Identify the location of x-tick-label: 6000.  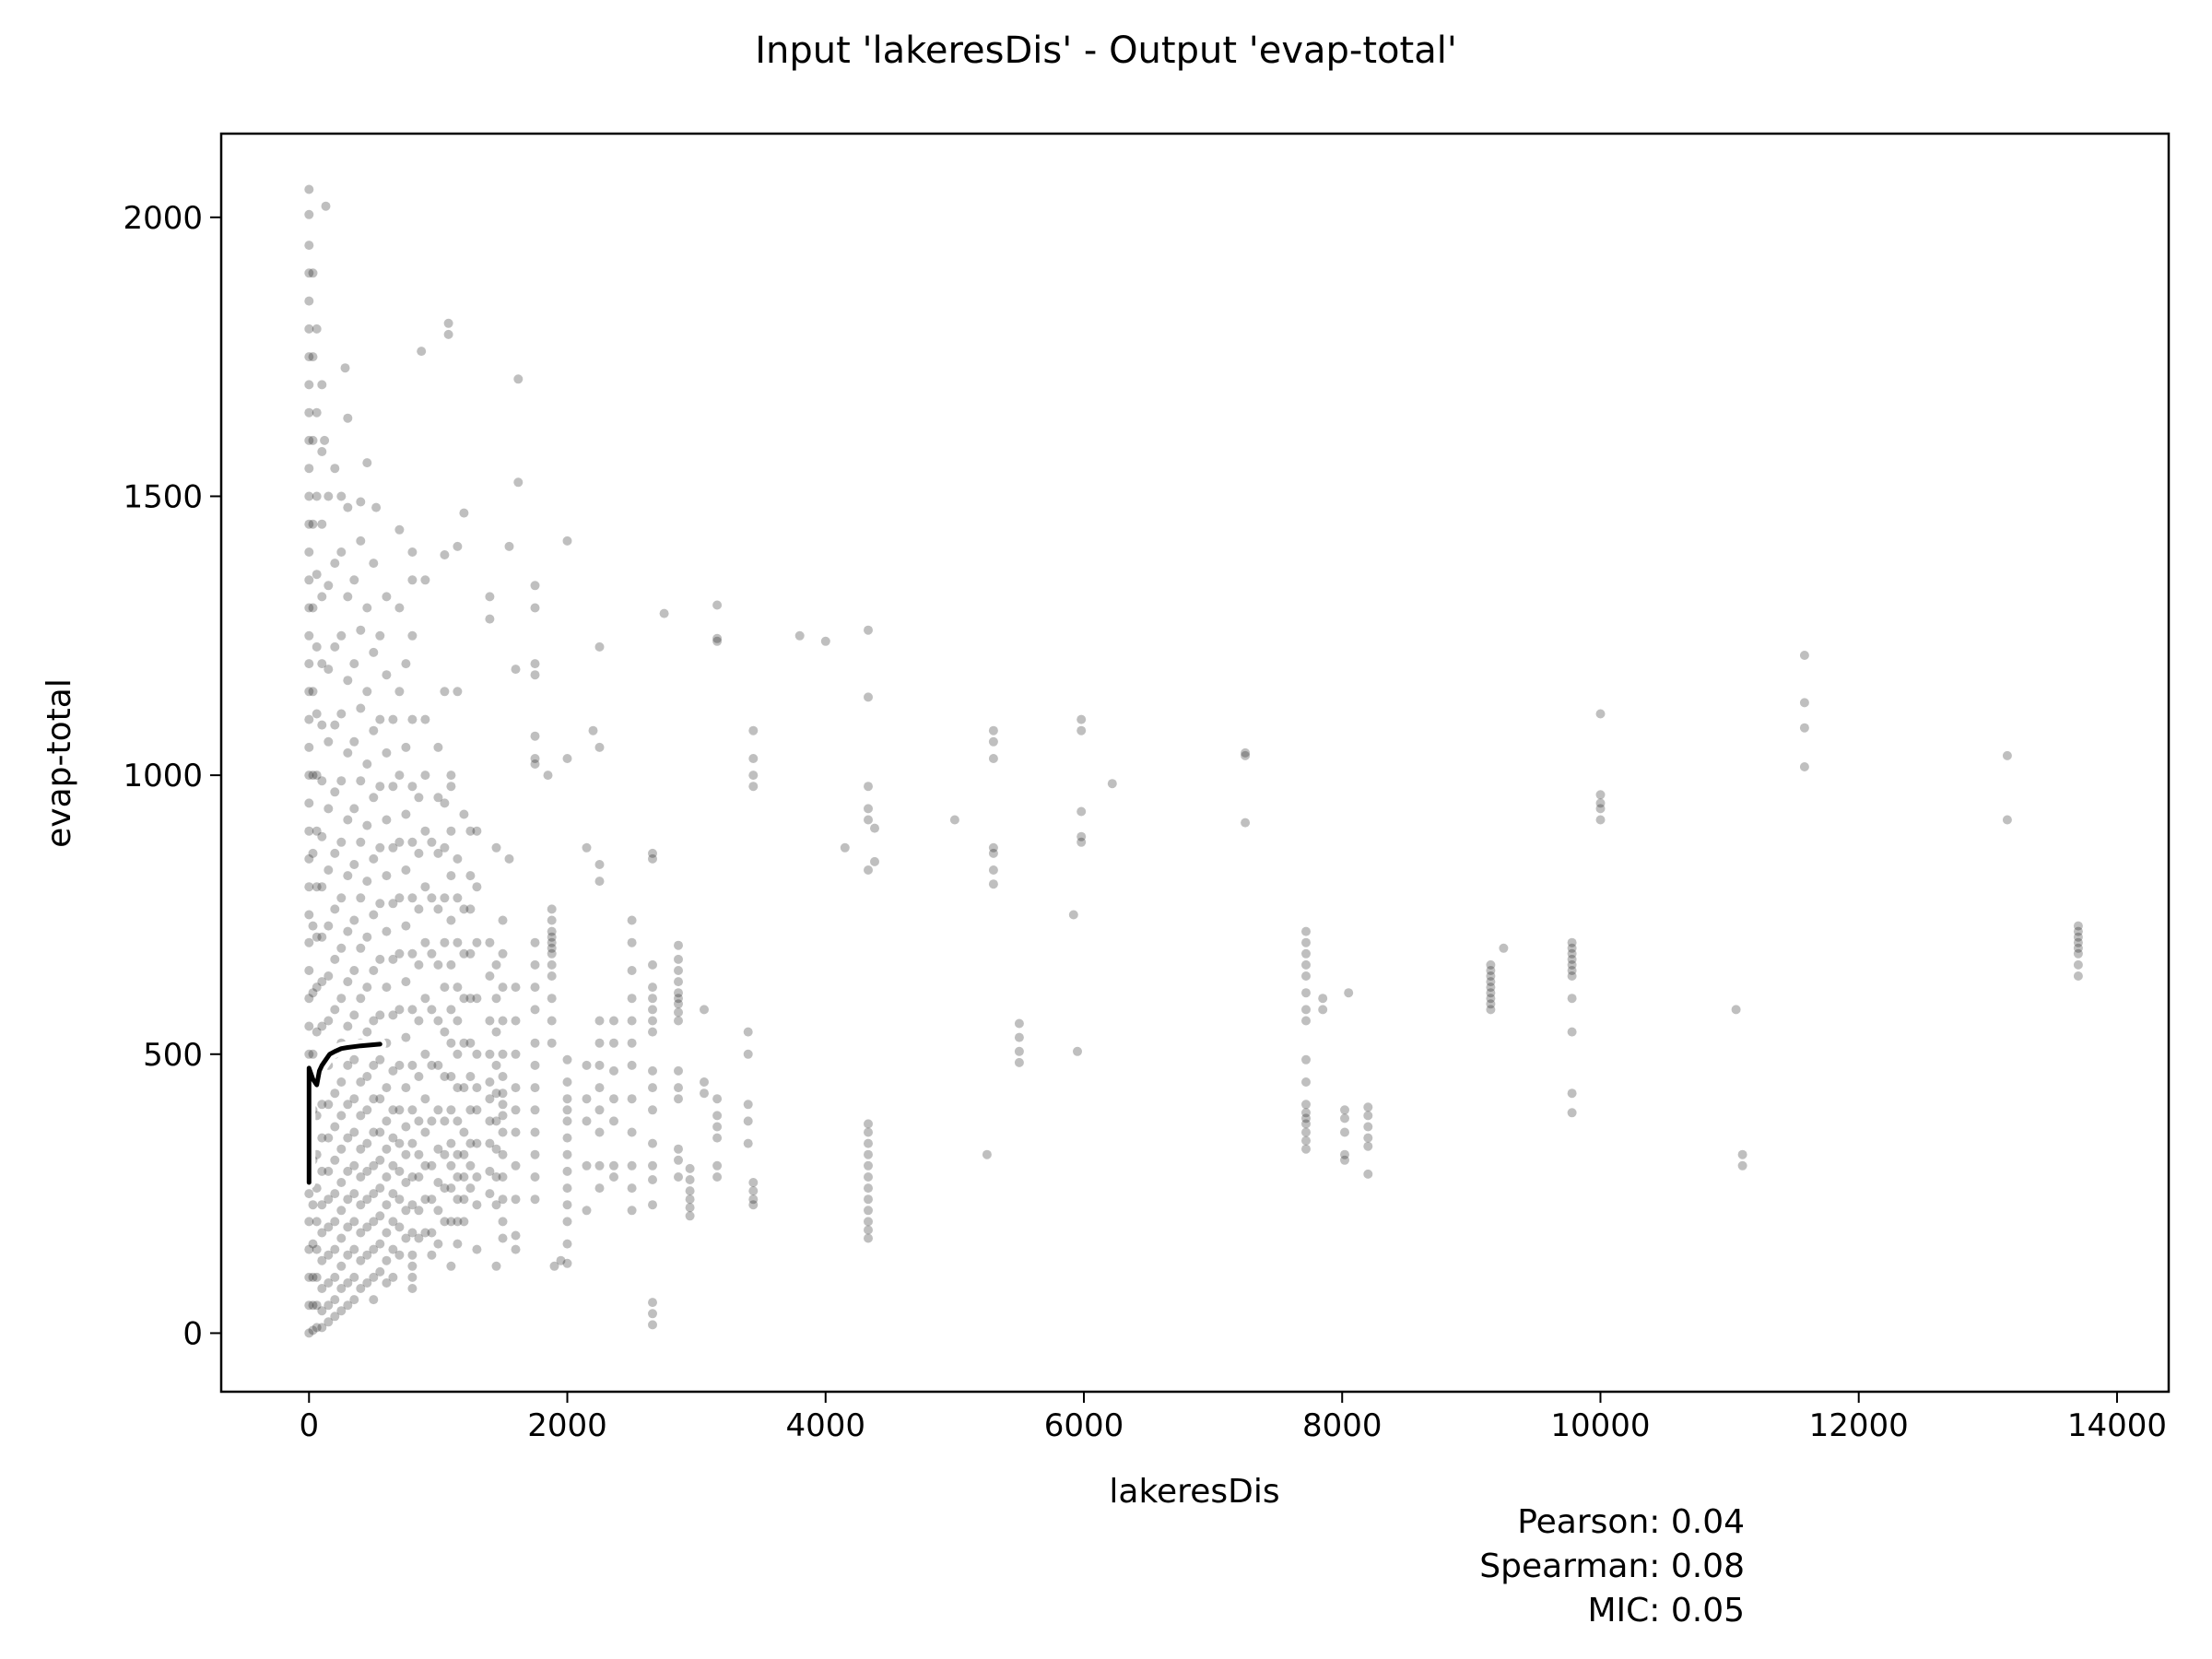
(1084, 1425).